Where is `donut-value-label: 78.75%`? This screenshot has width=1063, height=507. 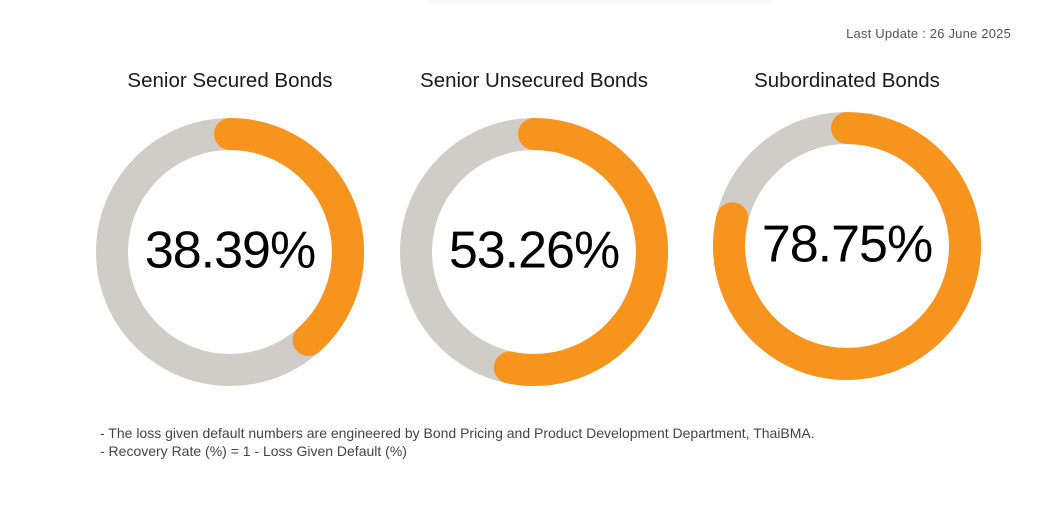 donut-value-label: 78.75% is located at coordinates (847, 245).